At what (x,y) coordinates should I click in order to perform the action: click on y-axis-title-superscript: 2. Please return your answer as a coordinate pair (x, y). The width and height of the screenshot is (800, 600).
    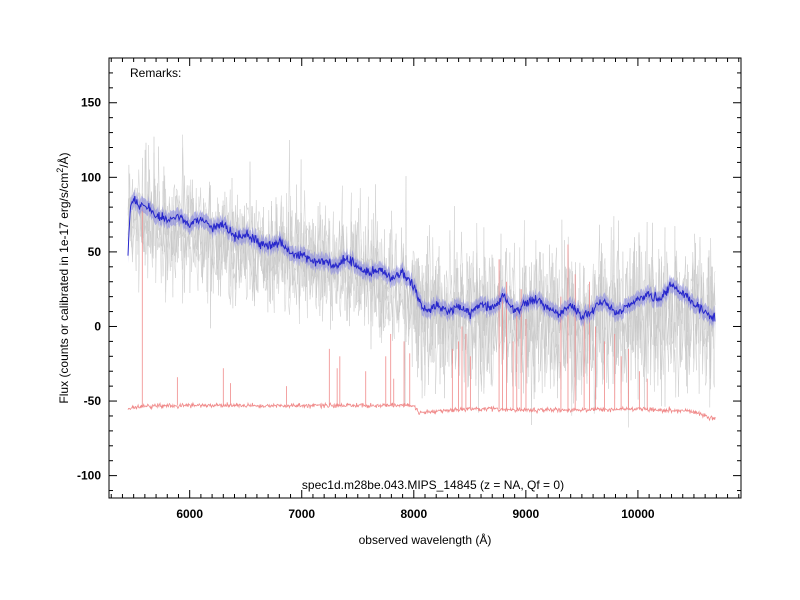
    Looking at the image, I should click on (60, 170).